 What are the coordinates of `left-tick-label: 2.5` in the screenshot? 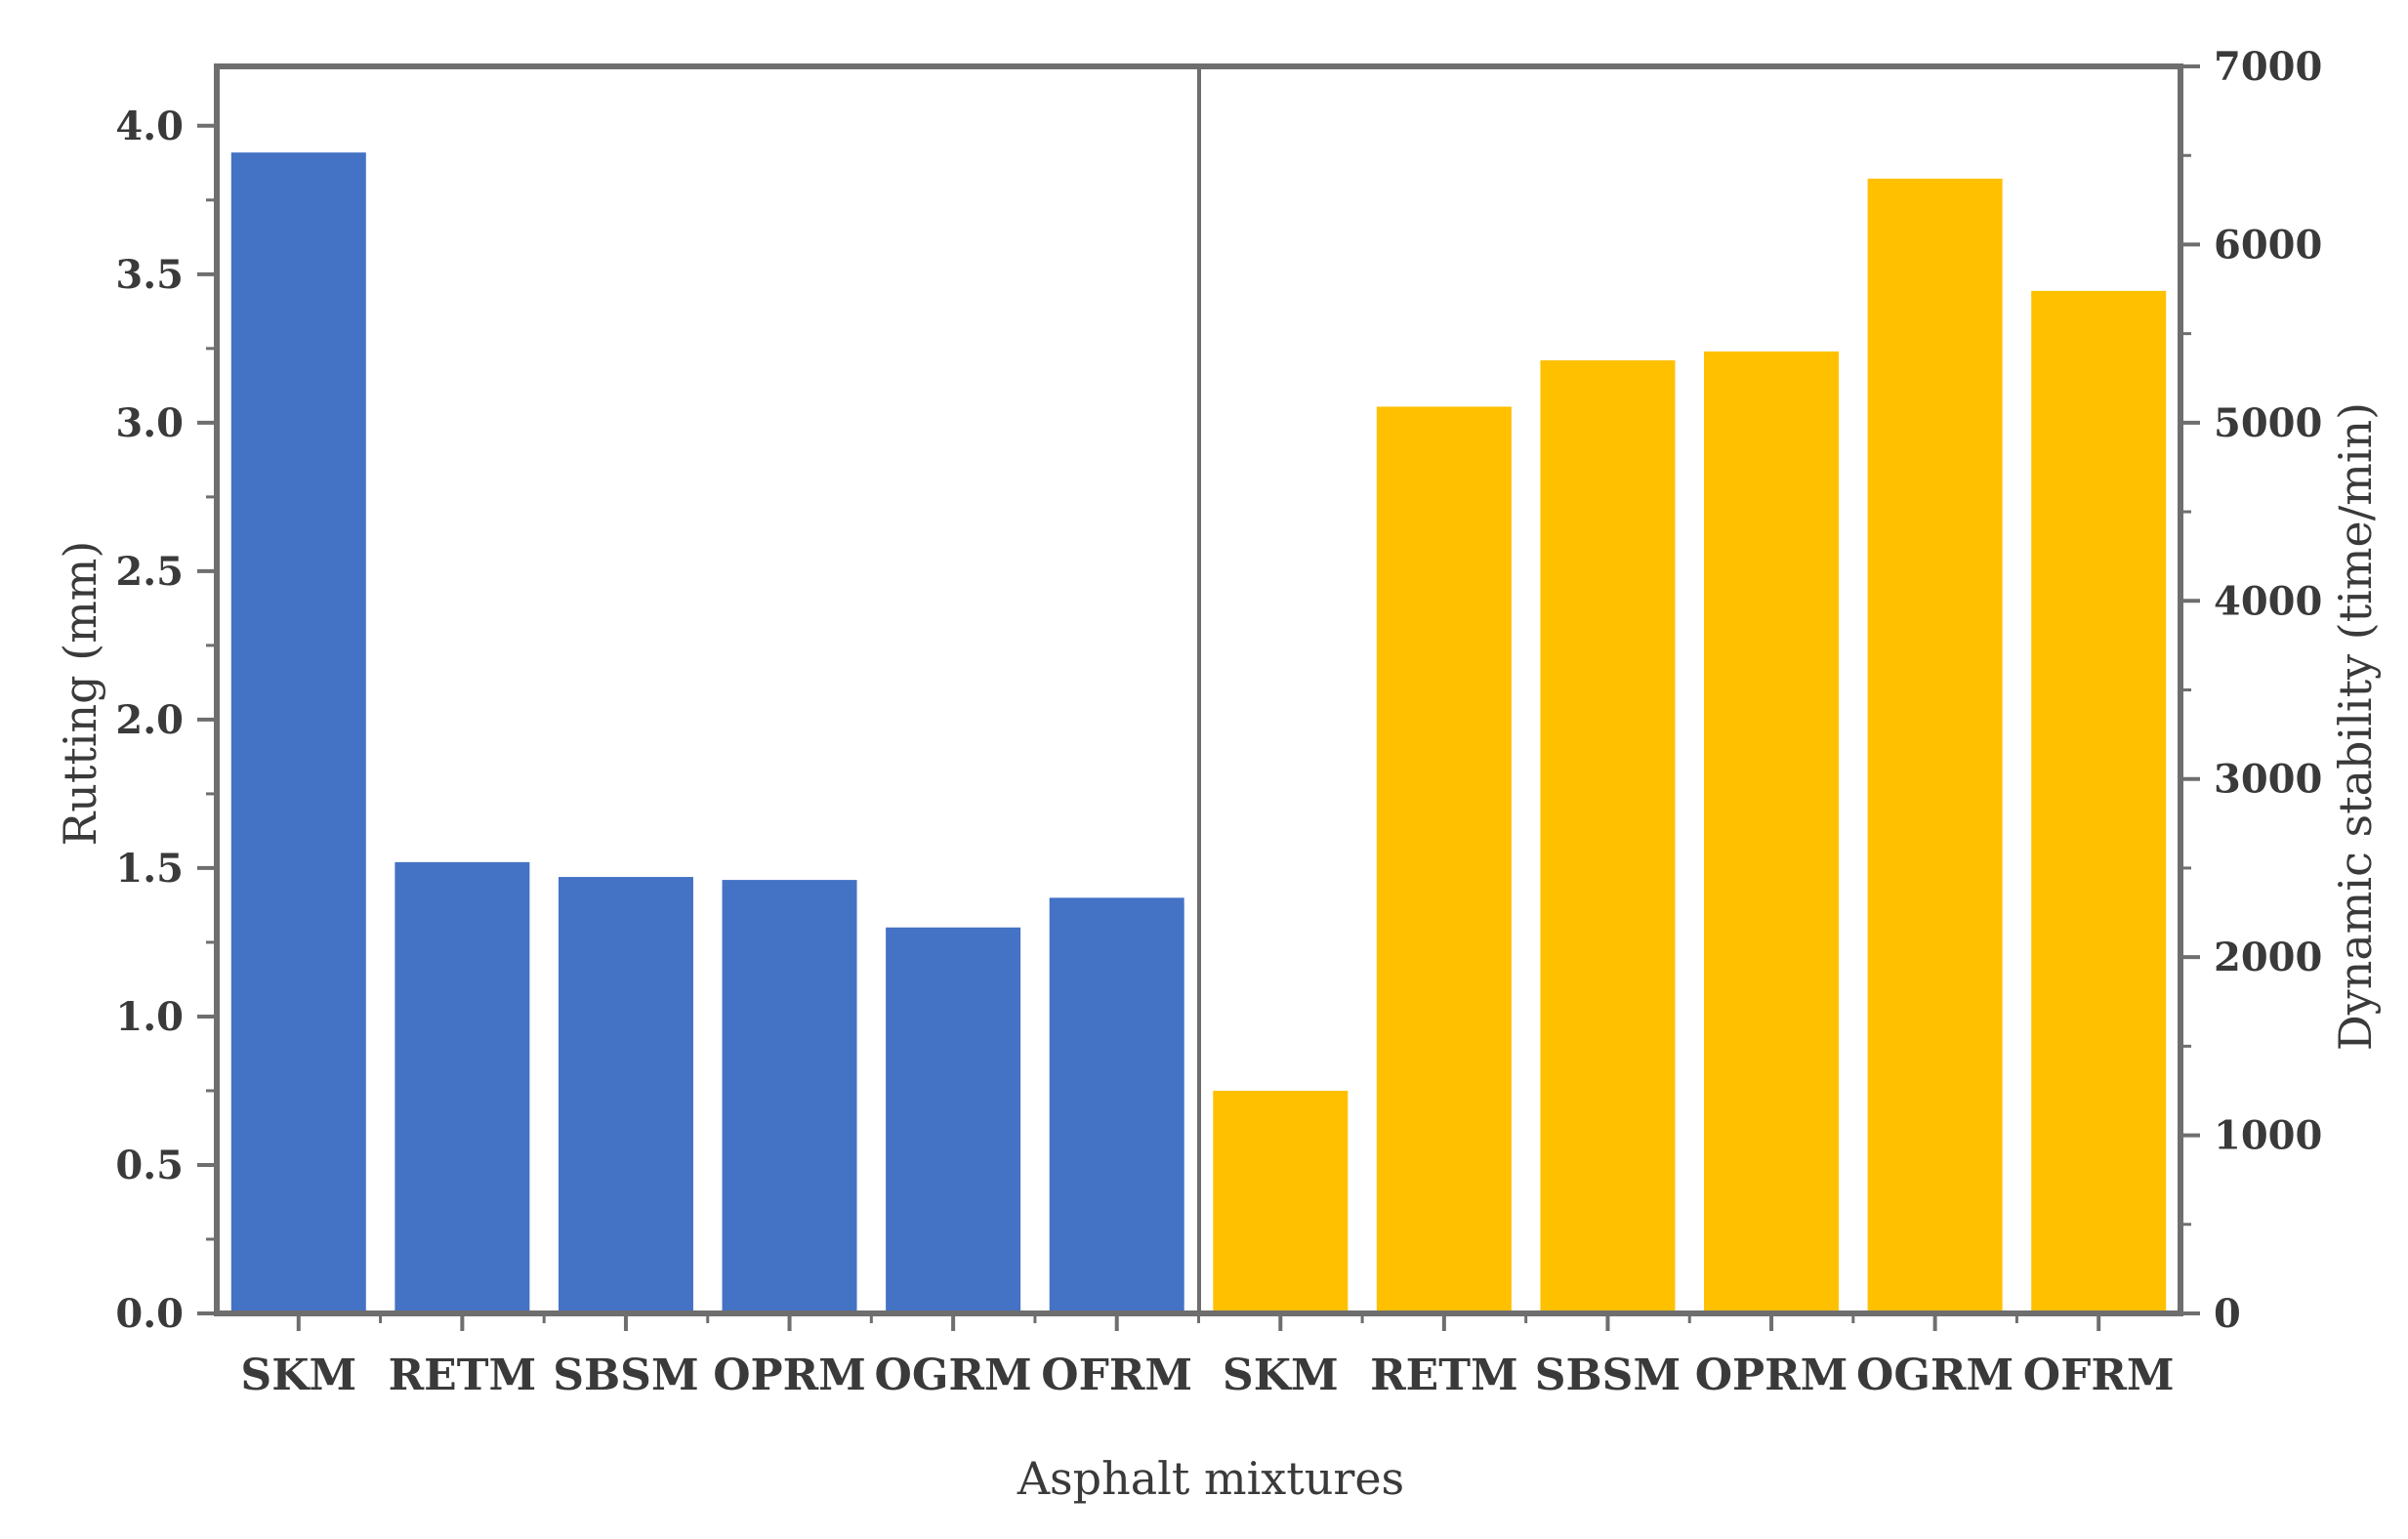 It's located at (149, 572).